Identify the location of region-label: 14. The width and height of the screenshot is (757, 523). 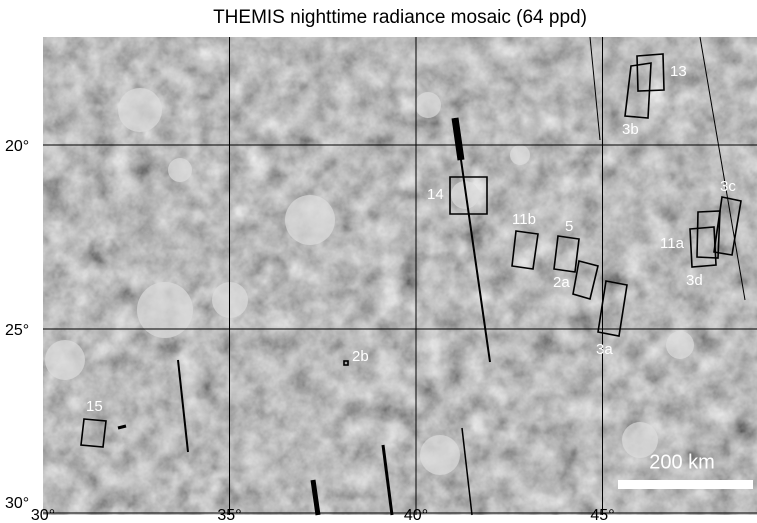
(435, 194).